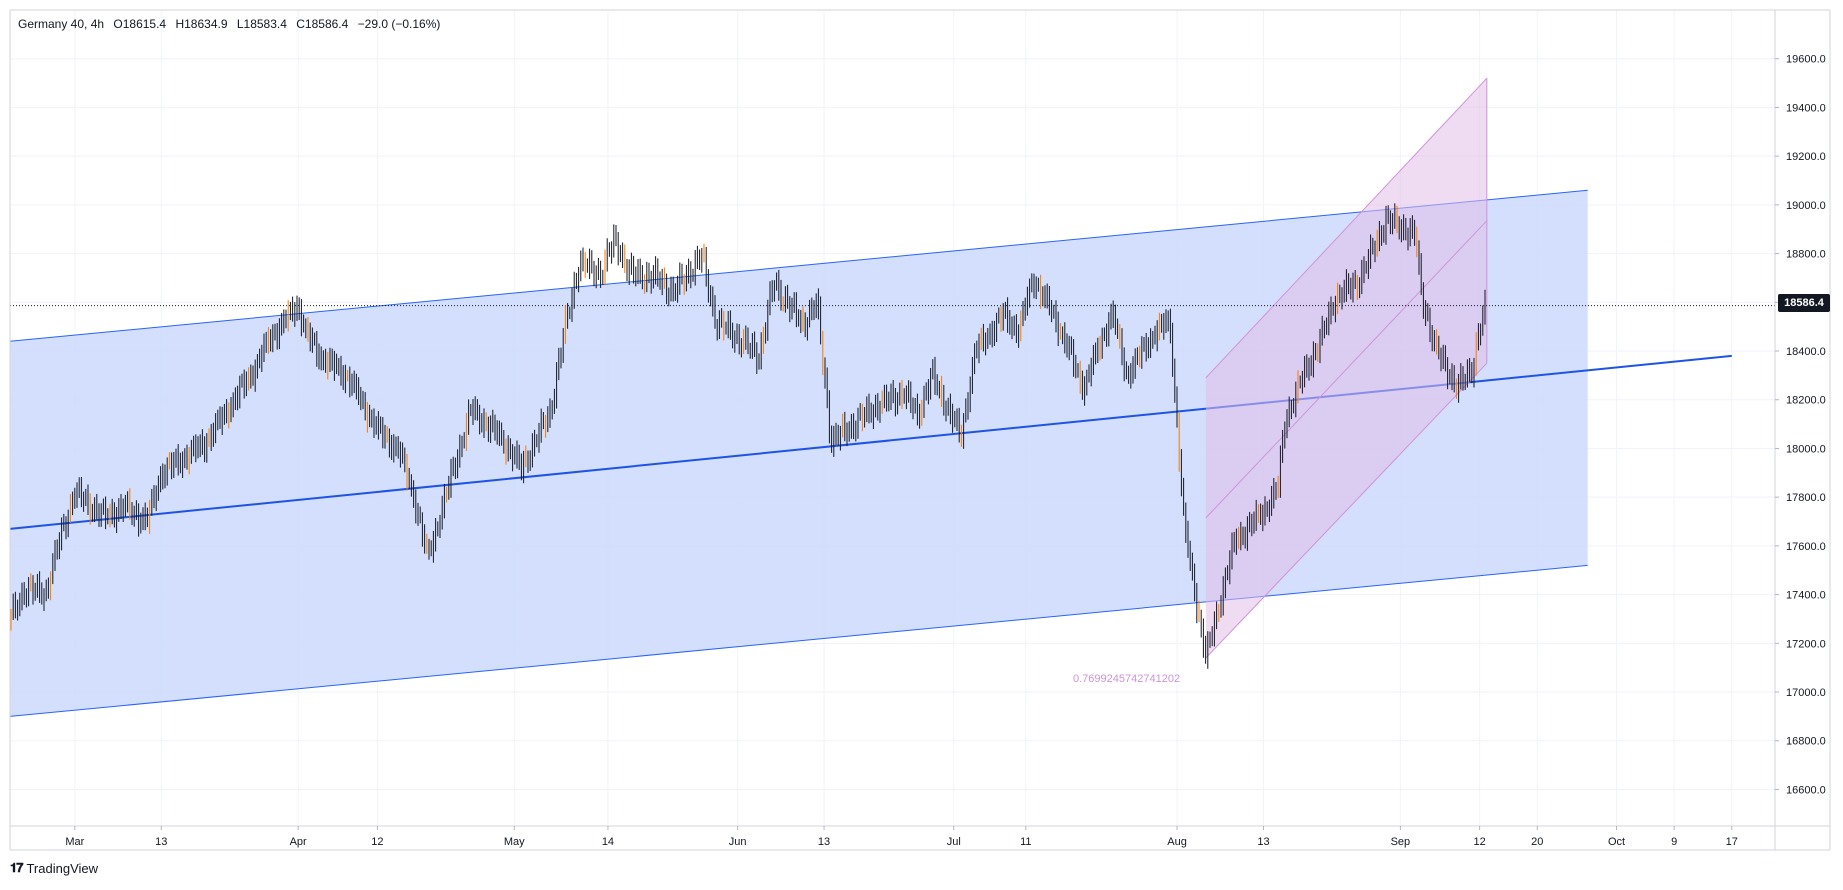  Describe the element at coordinates (1127, 679) in the screenshot. I see `fib-ratio-label: 0.7699245742741202` at that location.